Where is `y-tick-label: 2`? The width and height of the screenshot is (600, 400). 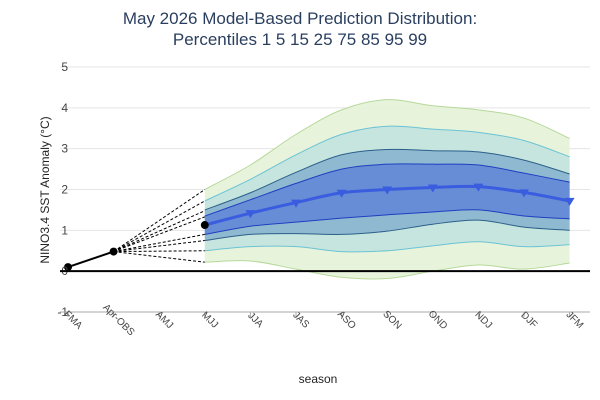 y-tick-label: 2 is located at coordinates (64, 190).